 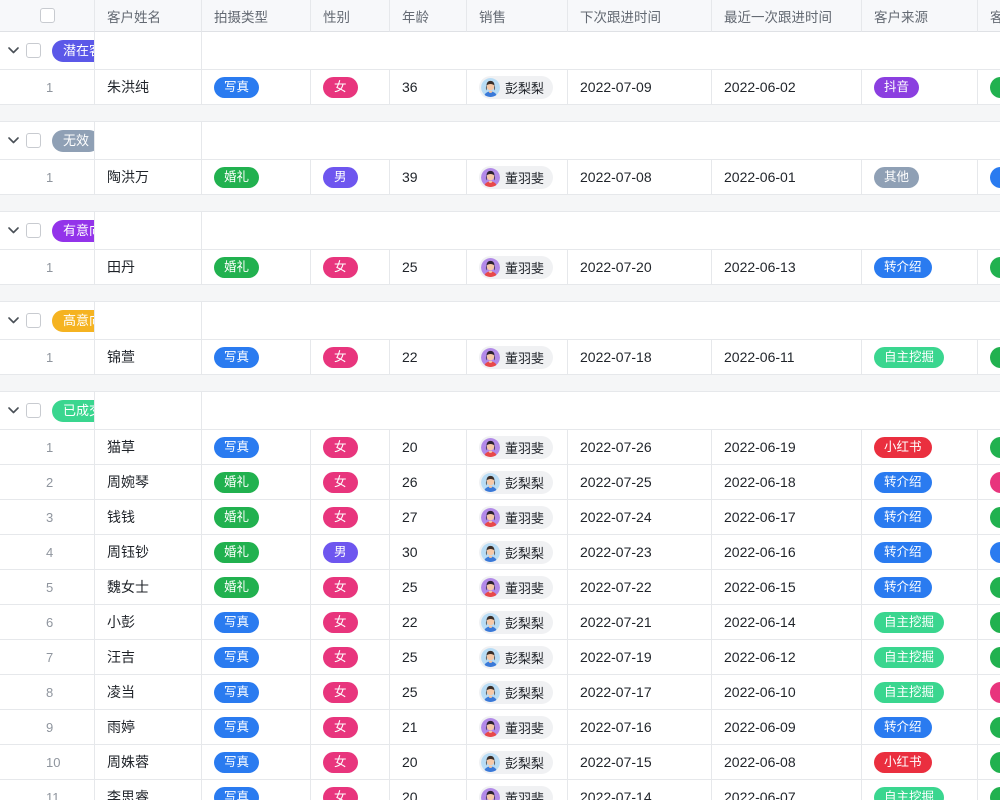 What do you see at coordinates (428, 552) in the screenshot?
I see `cell-age: 30` at bounding box center [428, 552].